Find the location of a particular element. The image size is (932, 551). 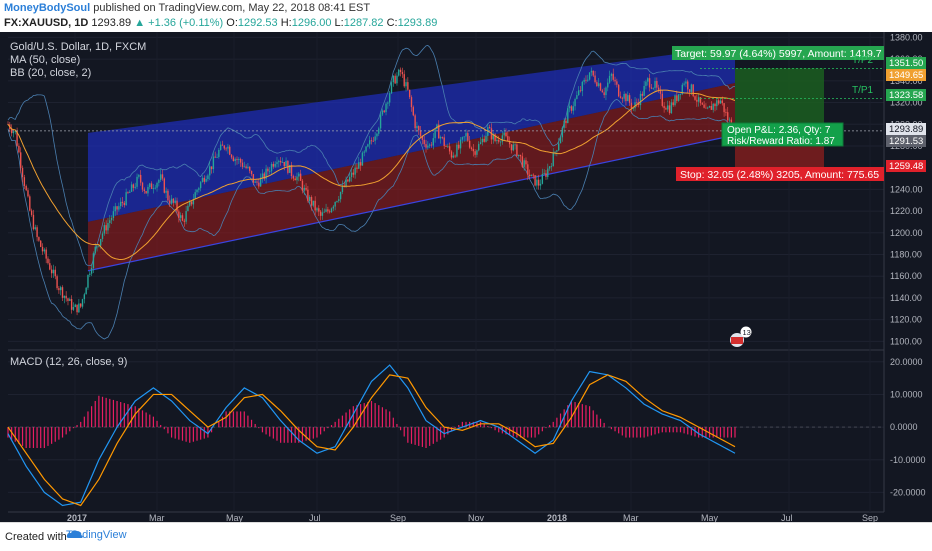

close-label: C: is located at coordinates (392, 23).